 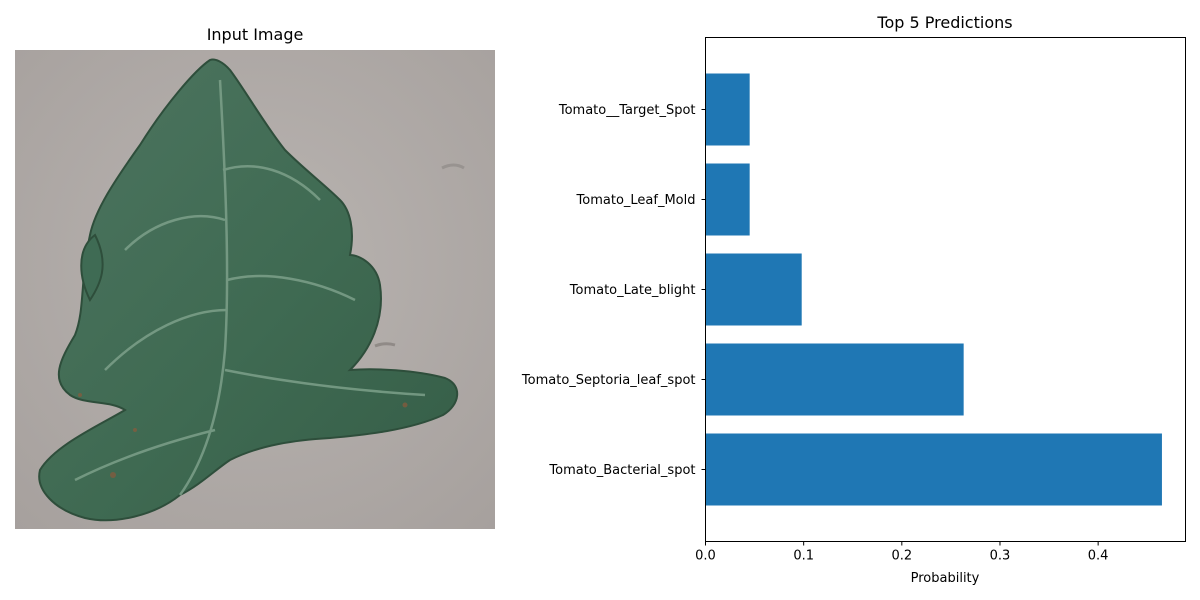 What do you see at coordinates (753, 289) in the screenshot?
I see `bar-tomato-late-blight` at bounding box center [753, 289].